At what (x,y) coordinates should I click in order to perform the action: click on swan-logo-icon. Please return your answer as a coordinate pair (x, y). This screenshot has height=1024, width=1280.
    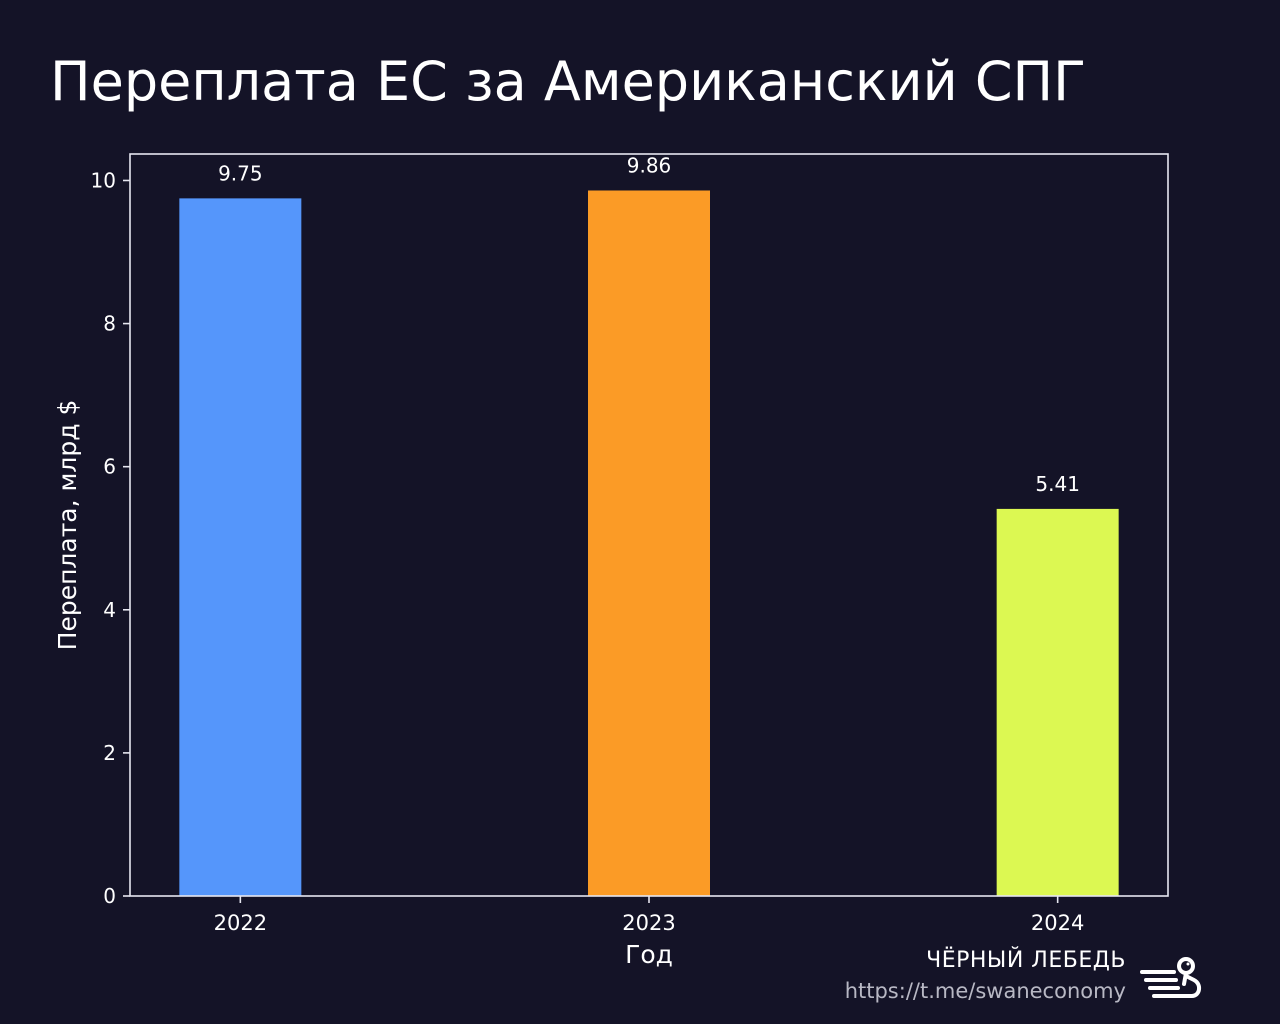
    Looking at the image, I should click on (1170, 977).